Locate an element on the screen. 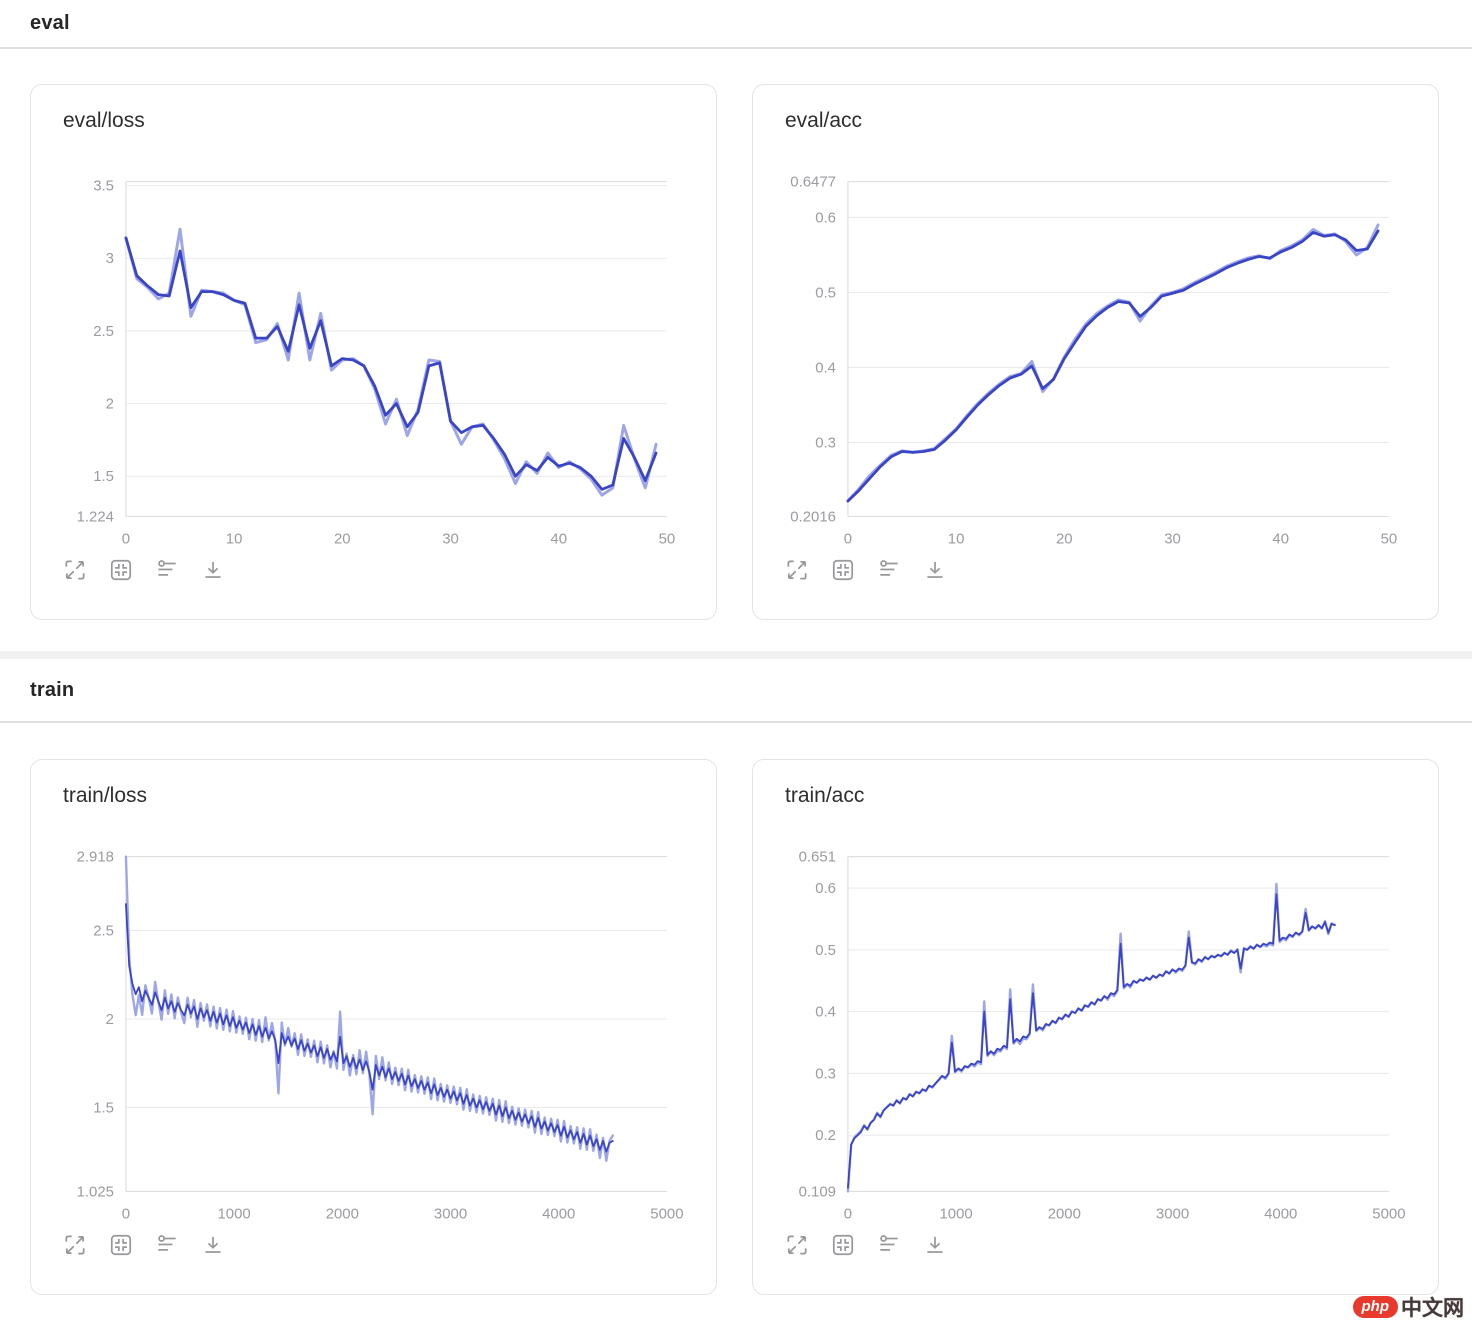 Image resolution: width=1472 pixels, height=1324 pixels. svg-text: 0.2016 is located at coordinates (813, 516).